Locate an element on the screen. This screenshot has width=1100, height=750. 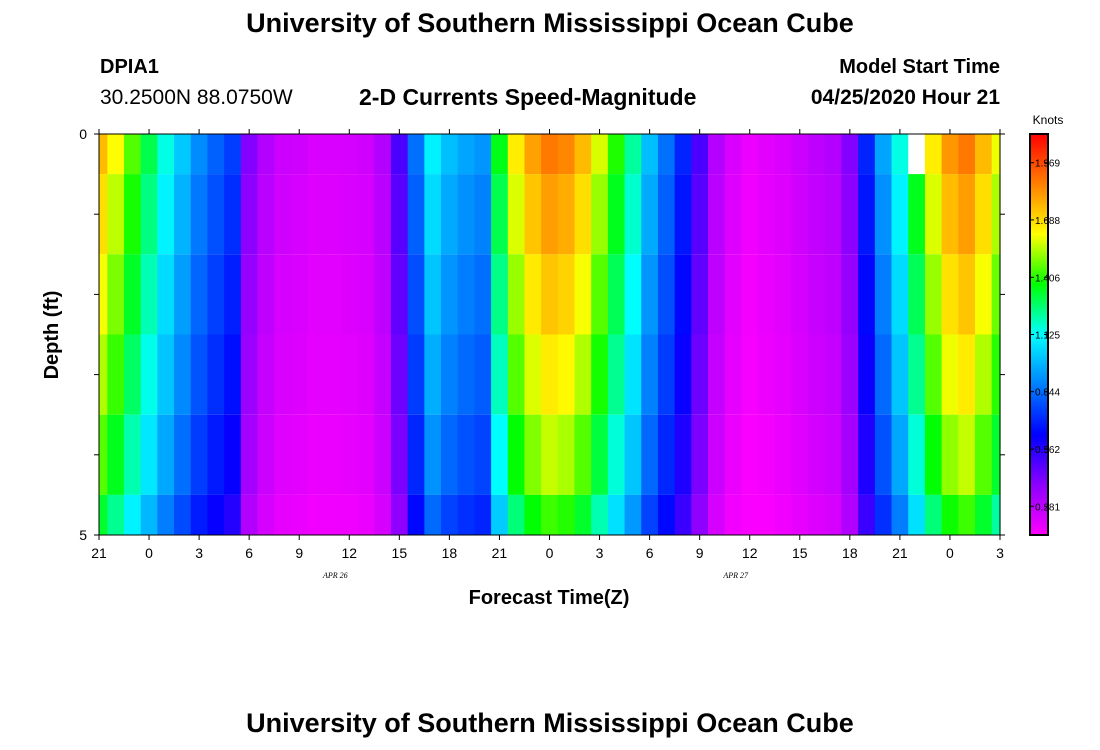
x-tick-label: 12 is located at coordinates (750, 553).